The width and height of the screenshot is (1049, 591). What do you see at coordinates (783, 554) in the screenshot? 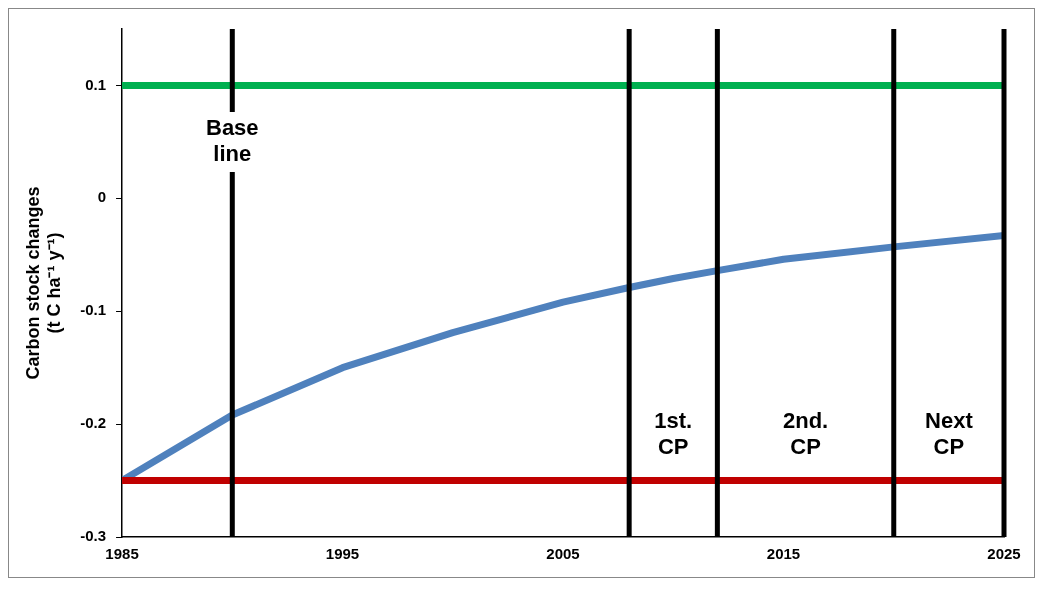
I see `x-tick-label: 2015` at bounding box center [783, 554].